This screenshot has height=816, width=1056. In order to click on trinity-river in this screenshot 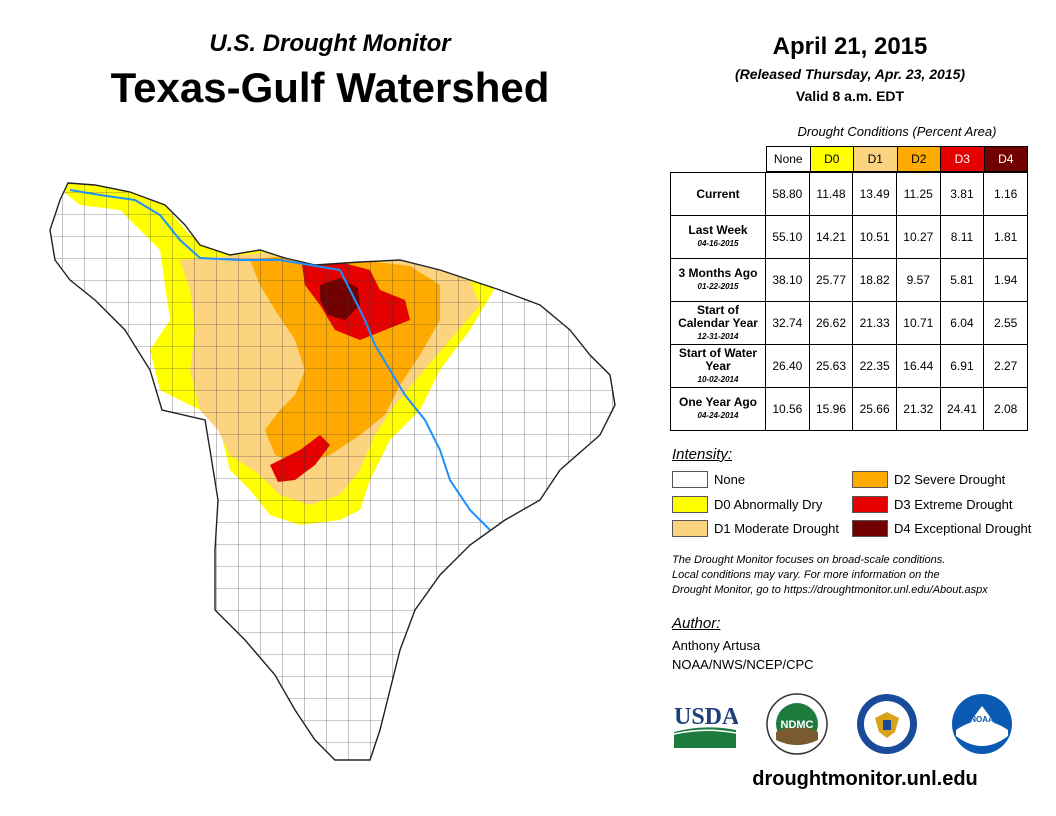, I will do `click(415, 400)`.